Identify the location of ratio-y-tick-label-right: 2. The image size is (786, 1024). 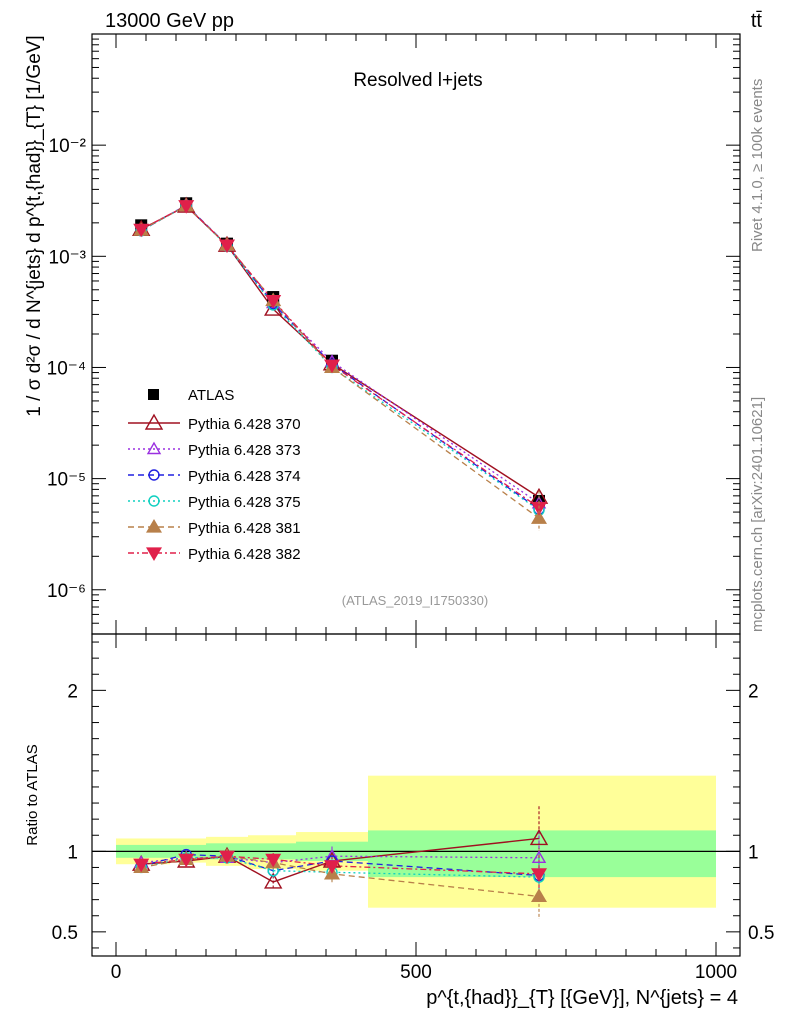
(753, 691).